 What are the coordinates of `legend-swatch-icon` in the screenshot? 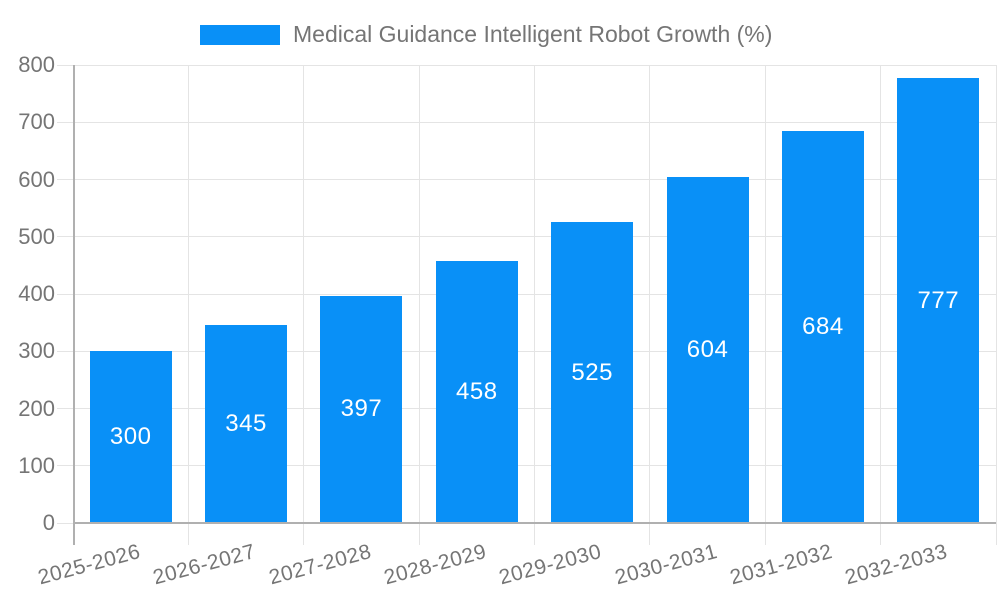 It's located at (240, 34).